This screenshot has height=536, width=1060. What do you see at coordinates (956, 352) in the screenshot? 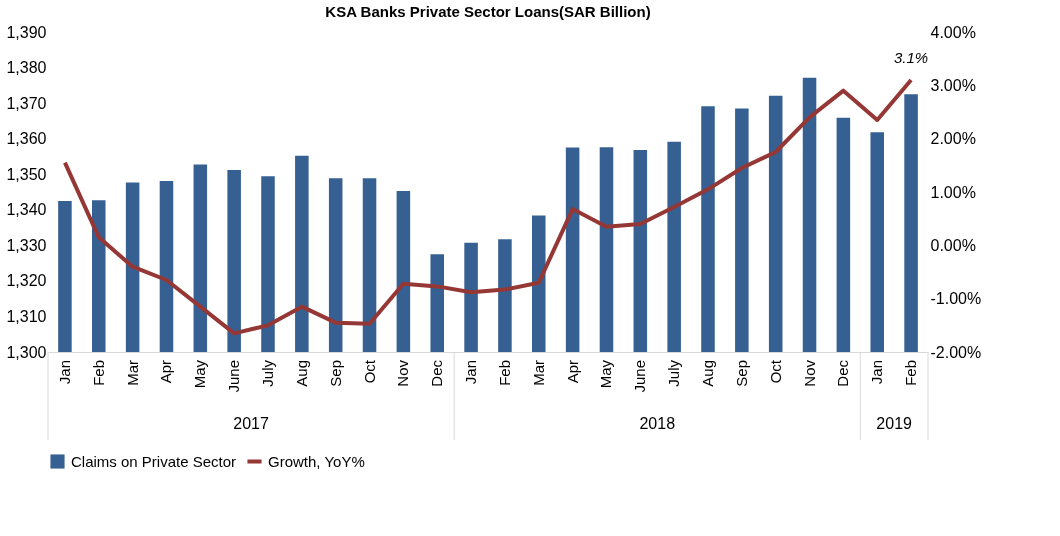
I see `y2-tick-label: -2.00%` at bounding box center [956, 352].